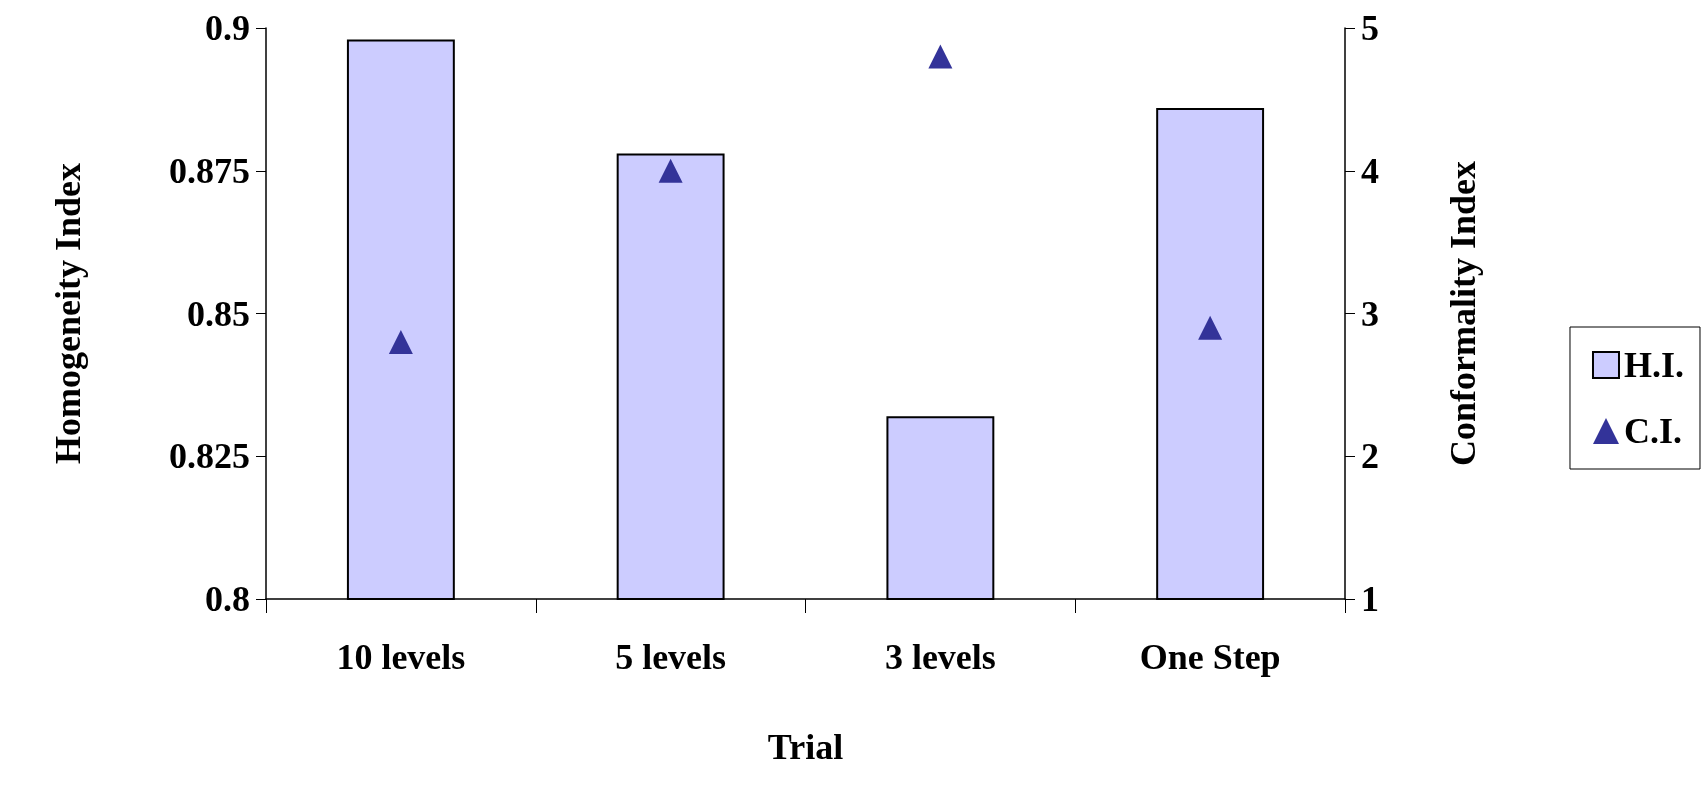  Describe the element at coordinates (1653, 365) in the screenshot. I see `legend-label: H.I.` at that location.